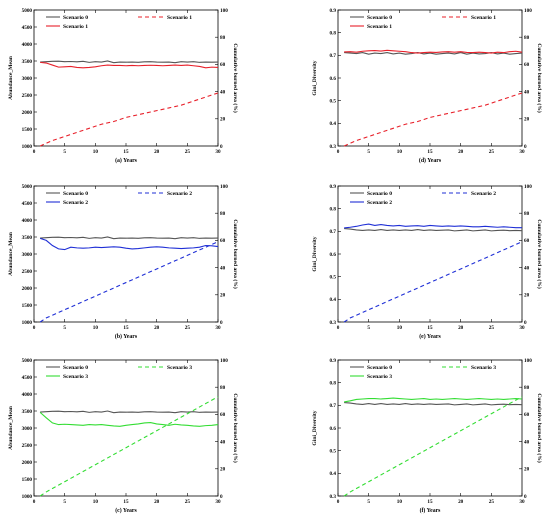  I want to click on chart-caption: (f) Years, so click(431, 510).